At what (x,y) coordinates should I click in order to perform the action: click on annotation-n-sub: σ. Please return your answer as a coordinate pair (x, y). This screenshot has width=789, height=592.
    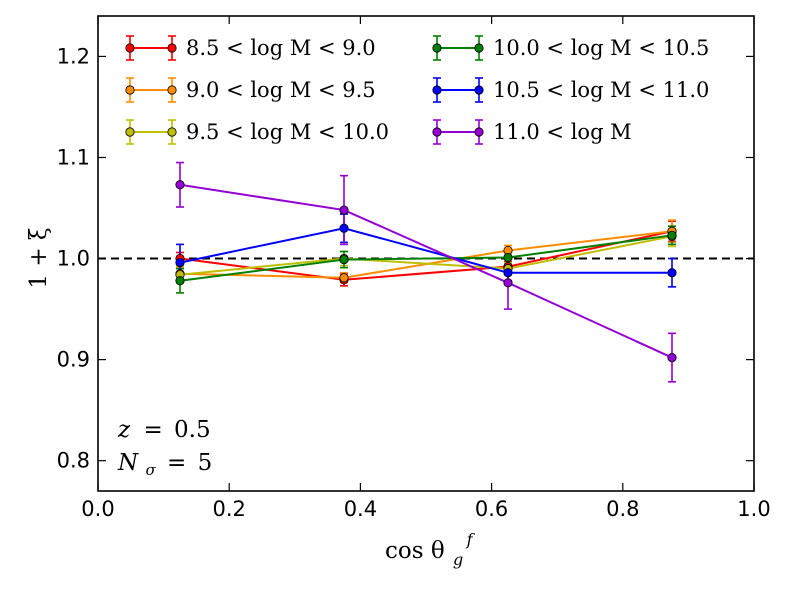
    Looking at the image, I should click on (150, 470).